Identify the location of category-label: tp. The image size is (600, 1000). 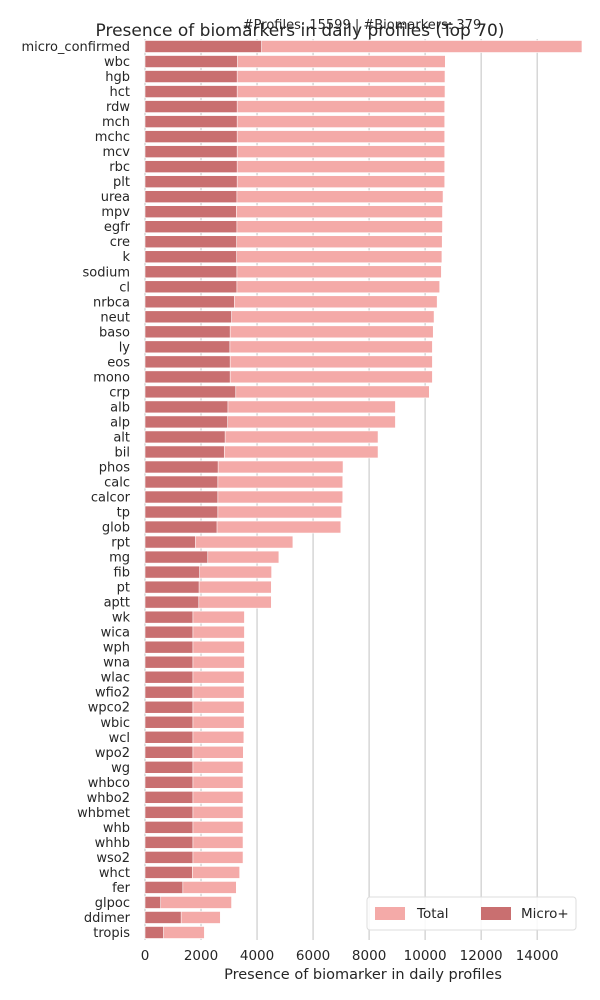
(123, 513).